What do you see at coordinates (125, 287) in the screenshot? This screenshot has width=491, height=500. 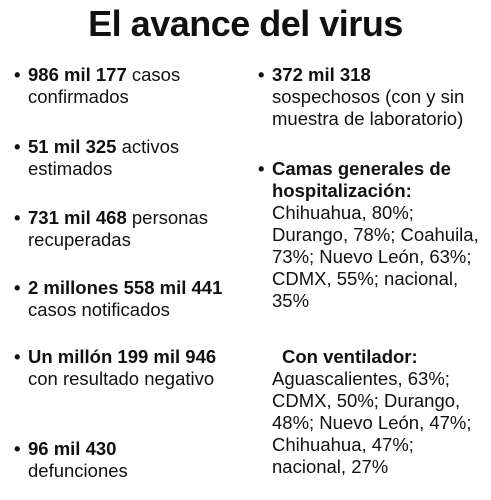 I see `stat-value: 2 millones 558 mil 441` at bounding box center [125, 287].